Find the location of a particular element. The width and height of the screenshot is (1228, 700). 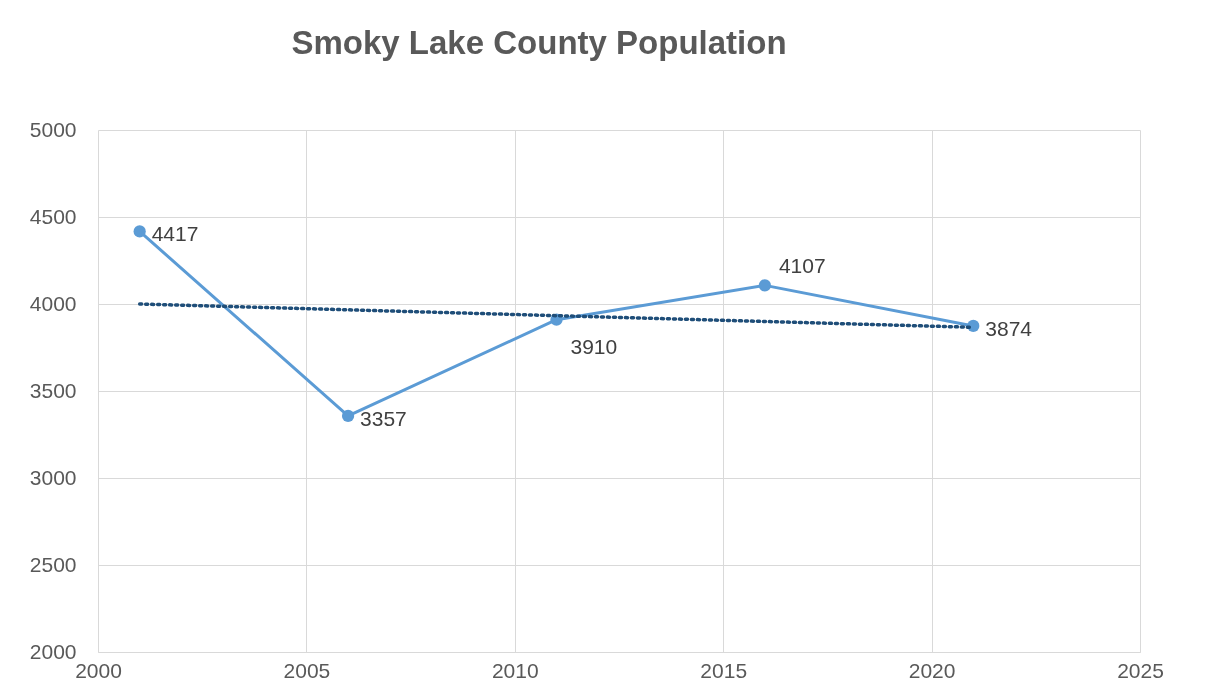

y-tick-label: 4000 is located at coordinates (53, 303).